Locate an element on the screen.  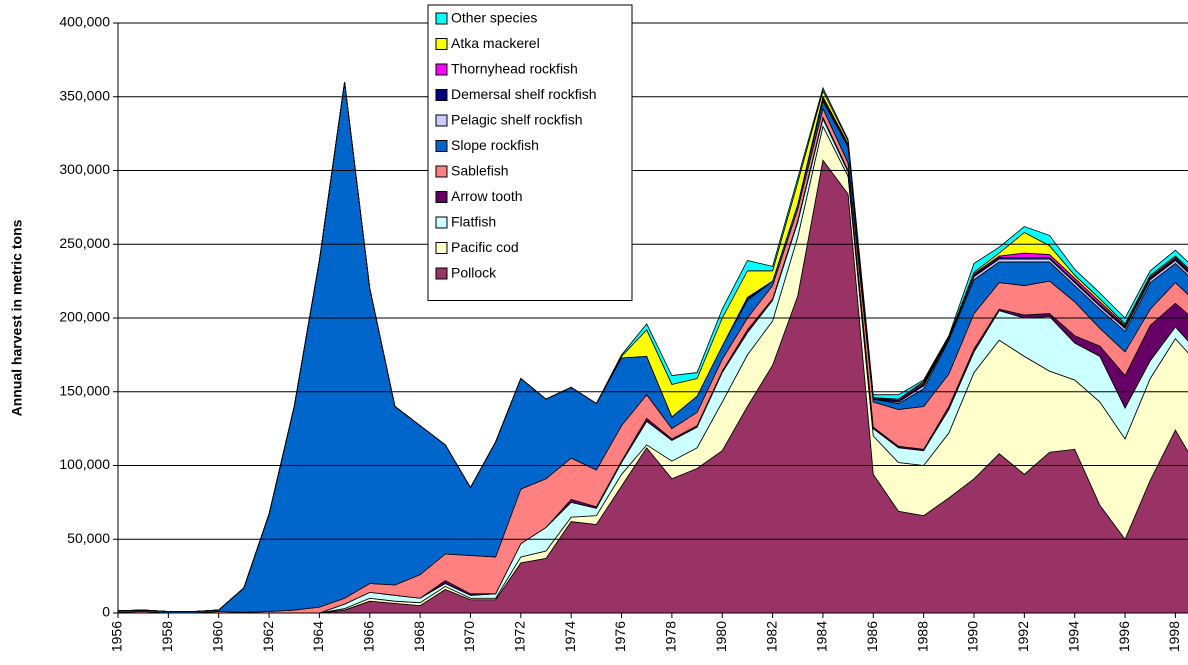
x-tick-label: 1990 is located at coordinates (973, 636).